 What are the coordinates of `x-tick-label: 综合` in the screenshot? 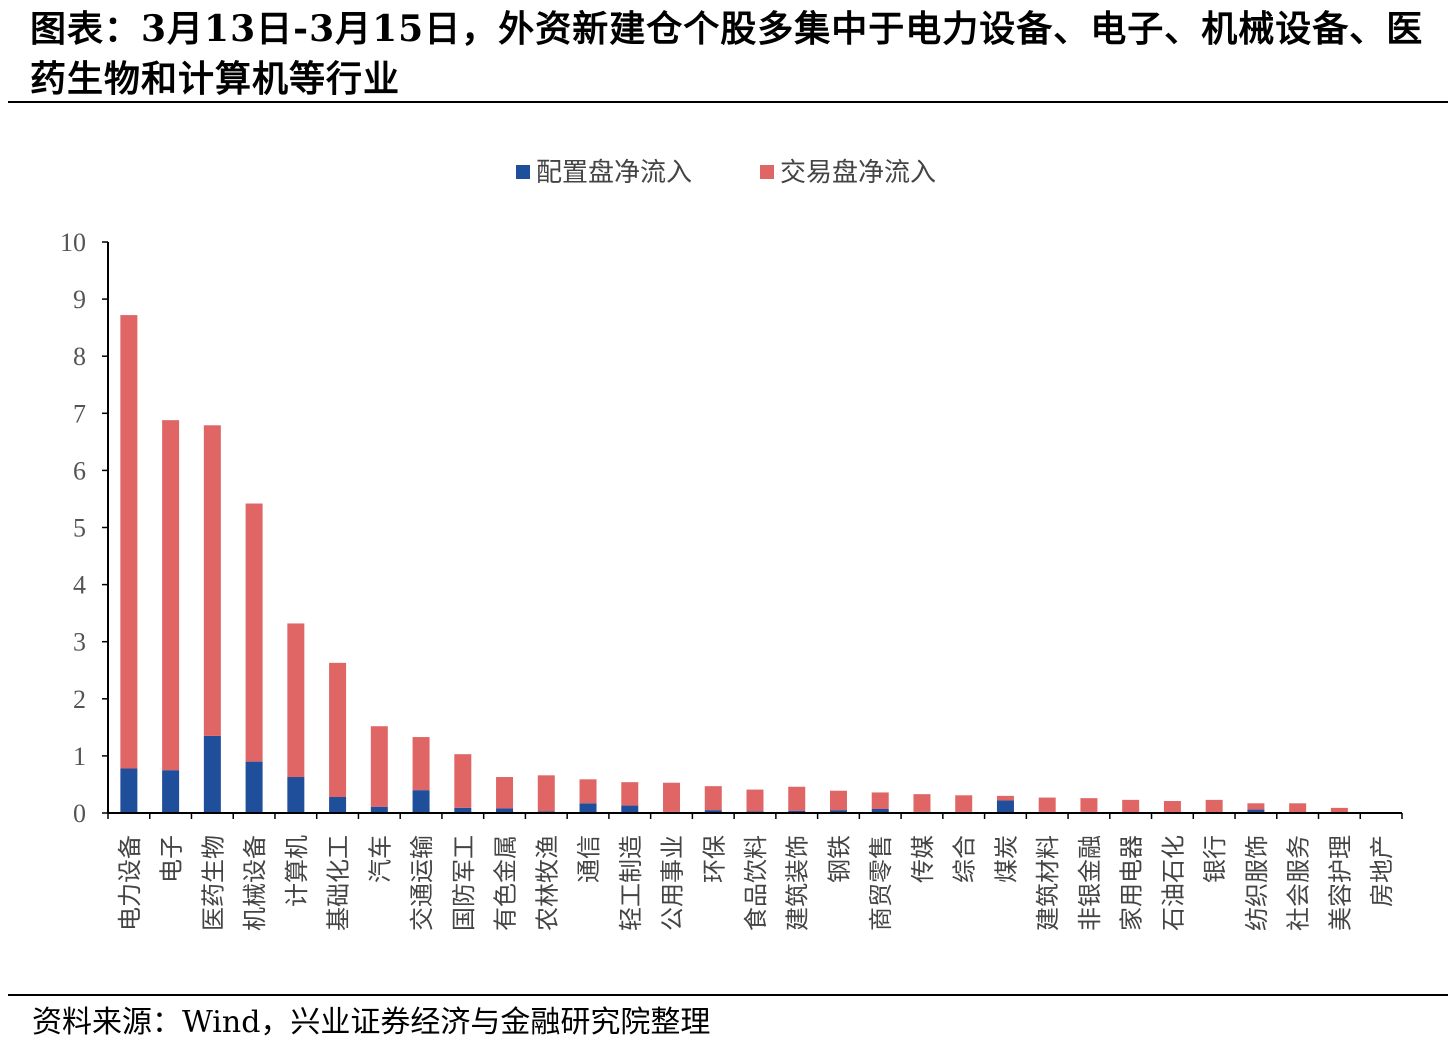 It's located at (965, 859).